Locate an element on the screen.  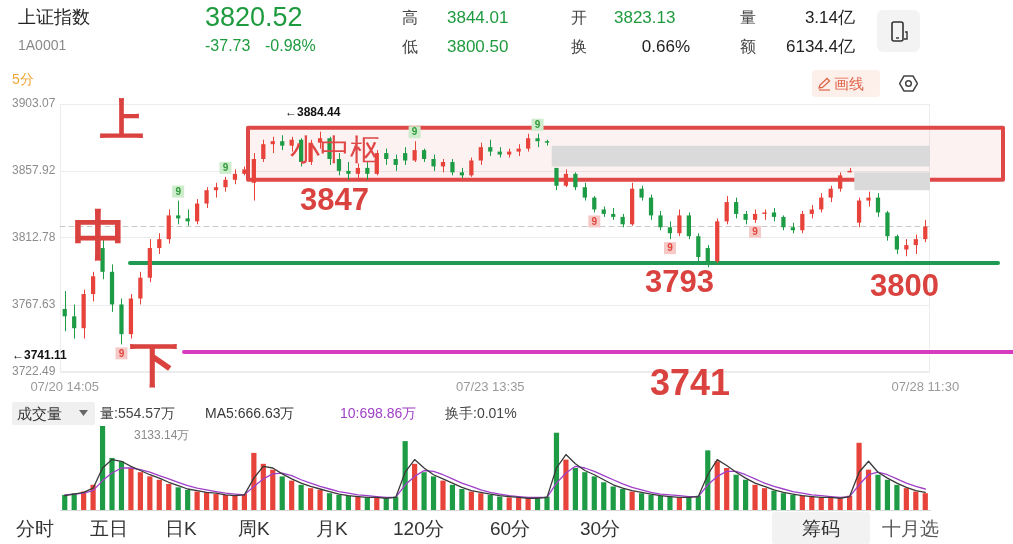
text: 日K is located at coordinates (181, 529).